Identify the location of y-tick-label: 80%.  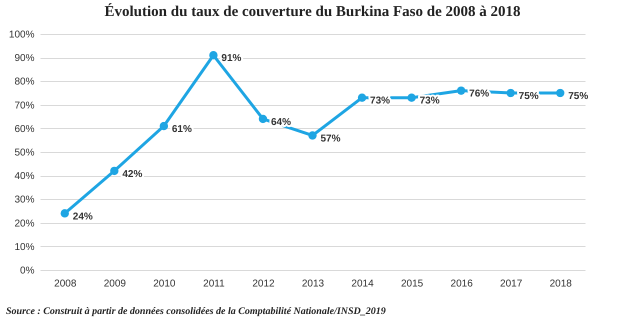
(24, 82).